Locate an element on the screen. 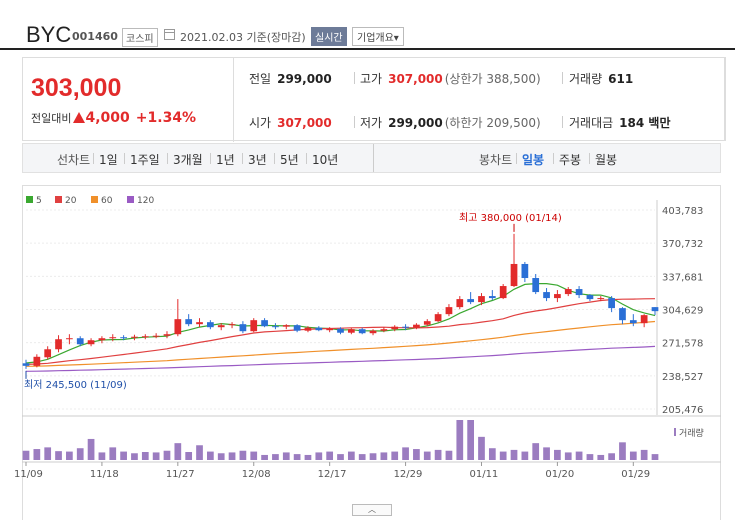 Image resolution: width=735 pixels, height=524 pixels. period-tabs: 선차트 1일 1주일 3개월 1년 3년 5년 10년 봉차트 일봉 주봉 월봉 is located at coordinates (371, 158).